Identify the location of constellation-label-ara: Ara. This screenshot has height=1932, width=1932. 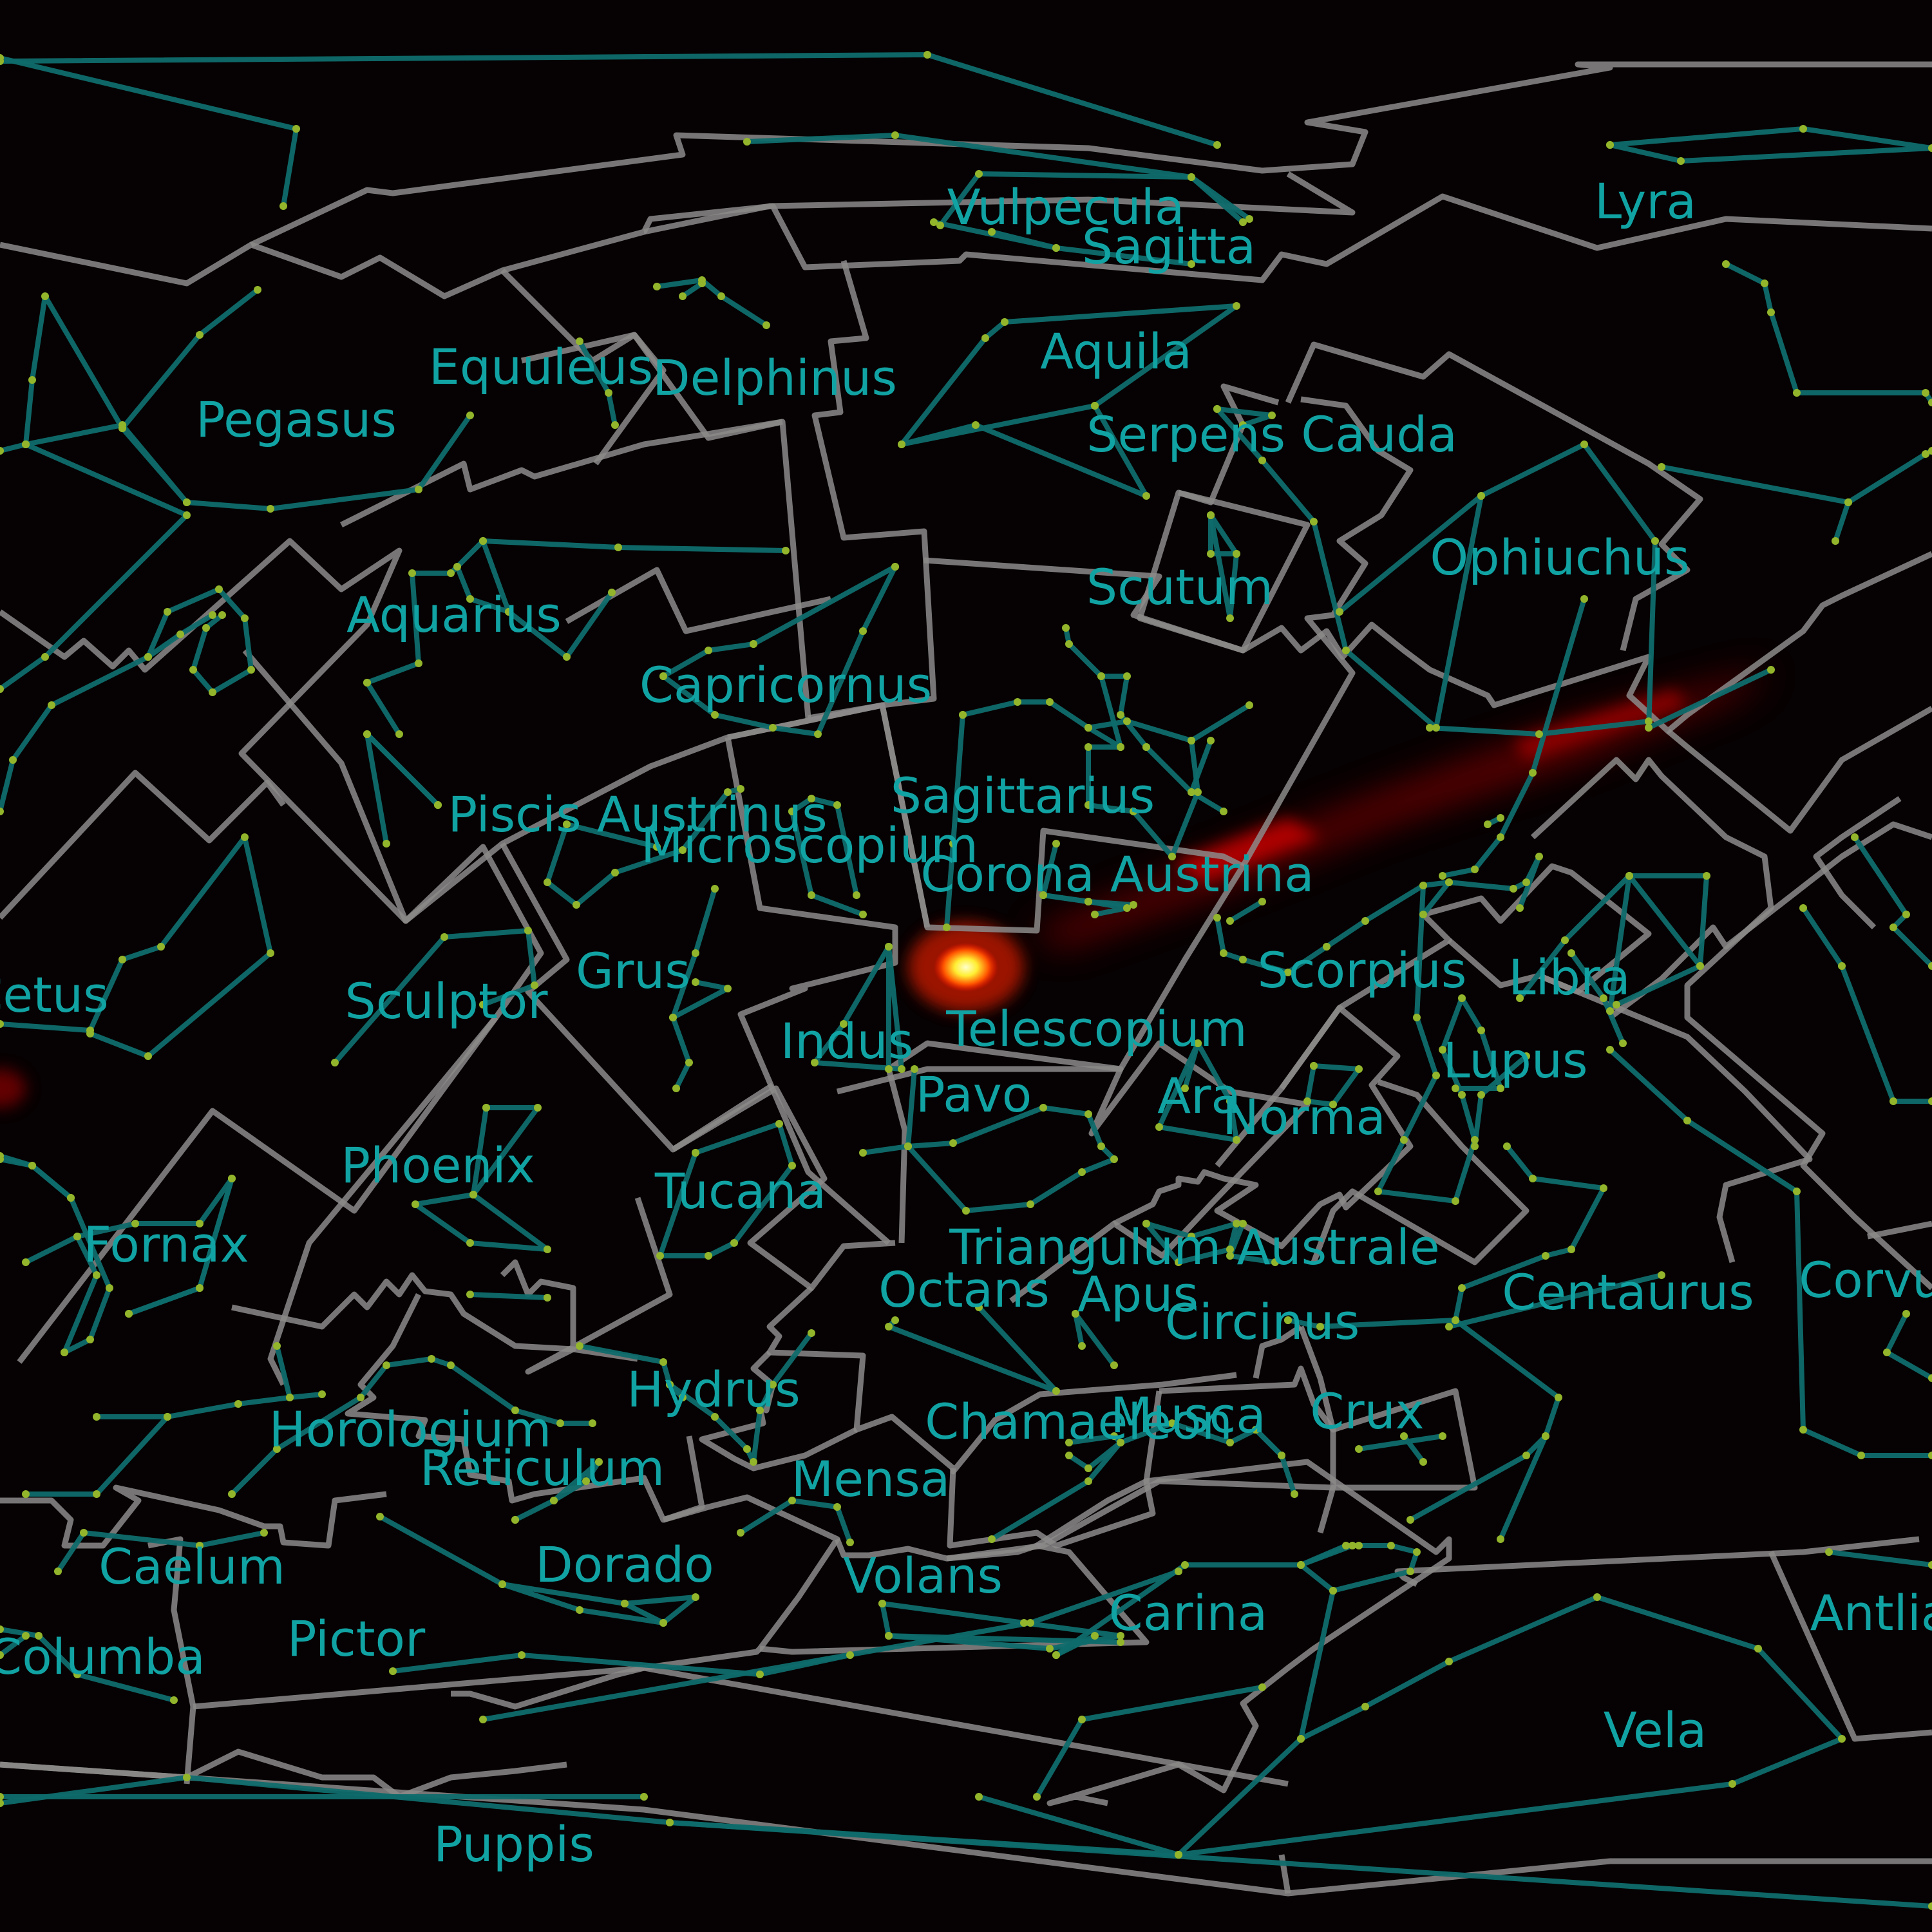
(1199, 1095).